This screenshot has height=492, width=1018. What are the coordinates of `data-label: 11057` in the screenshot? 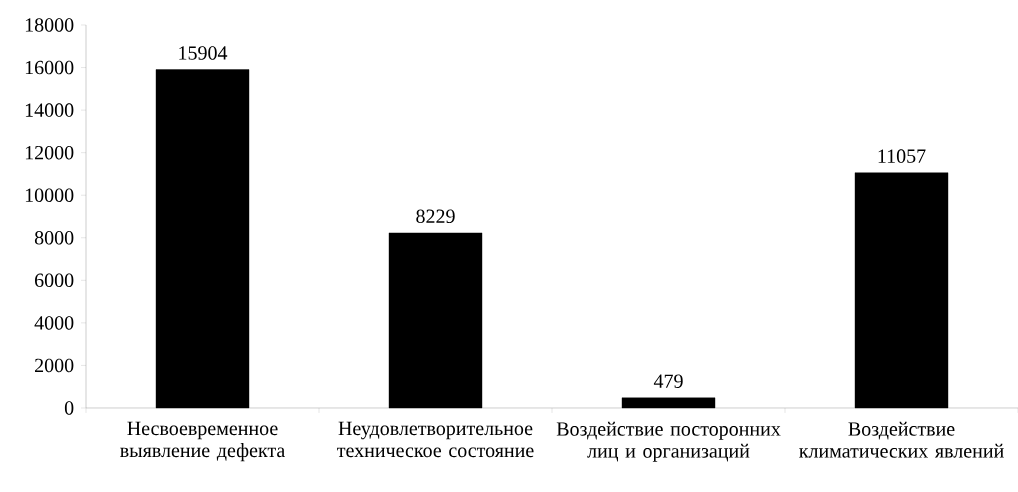 It's located at (902, 156).